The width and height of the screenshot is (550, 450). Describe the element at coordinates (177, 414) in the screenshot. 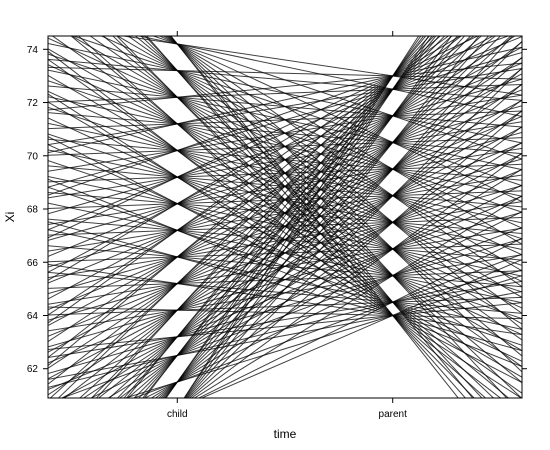

I see `x-tick-label-child: child` at that location.